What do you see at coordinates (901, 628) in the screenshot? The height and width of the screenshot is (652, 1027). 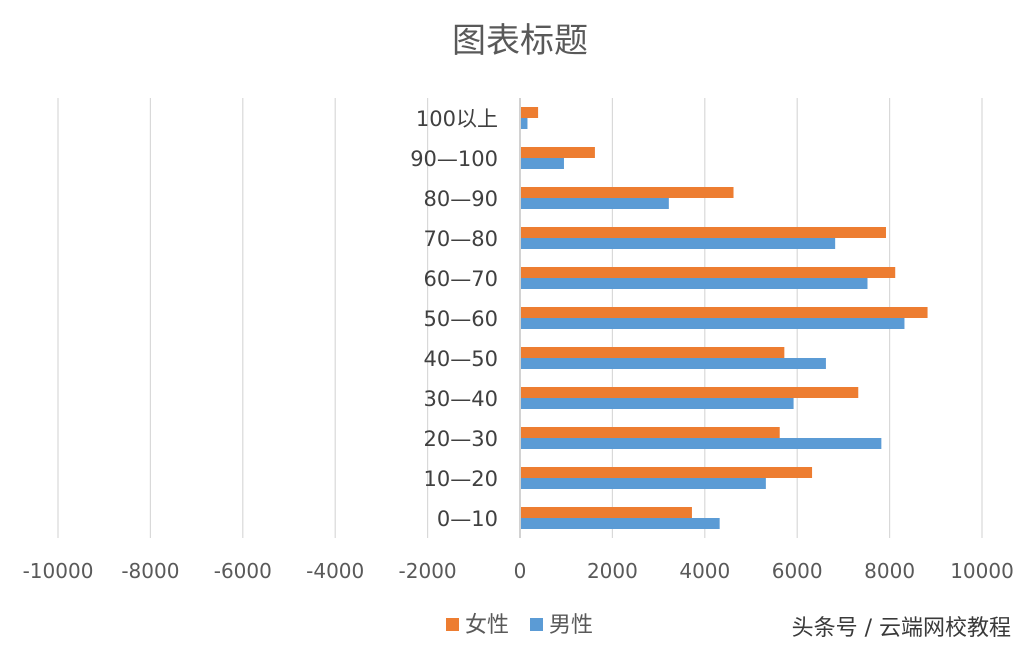 I see `watermark: 头条号 / 云端网校教程` at bounding box center [901, 628].